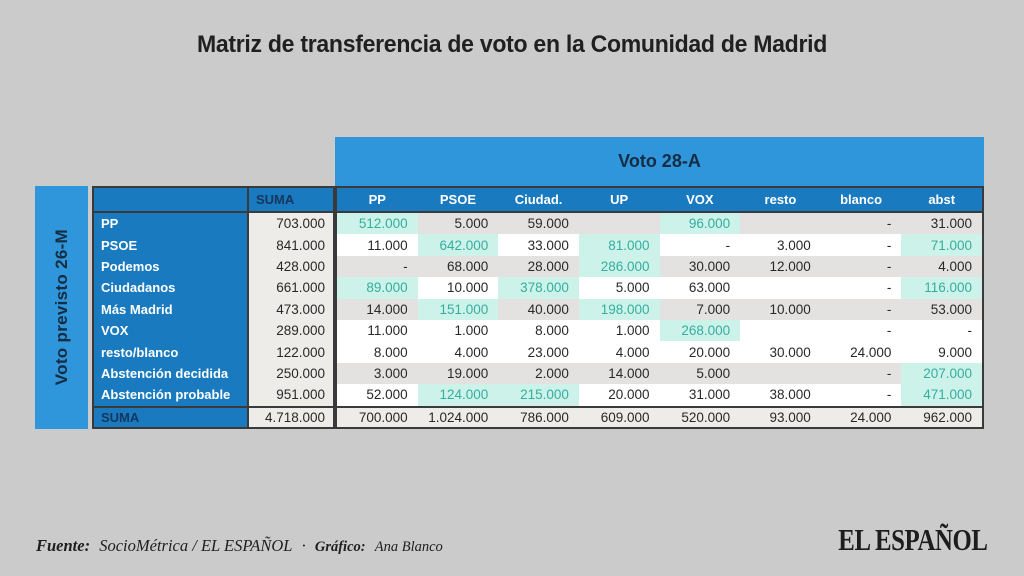 This screenshot has width=1024, height=576. Describe the element at coordinates (619, 309) in the screenshot. I see `data-cell: 198.000` at that location.